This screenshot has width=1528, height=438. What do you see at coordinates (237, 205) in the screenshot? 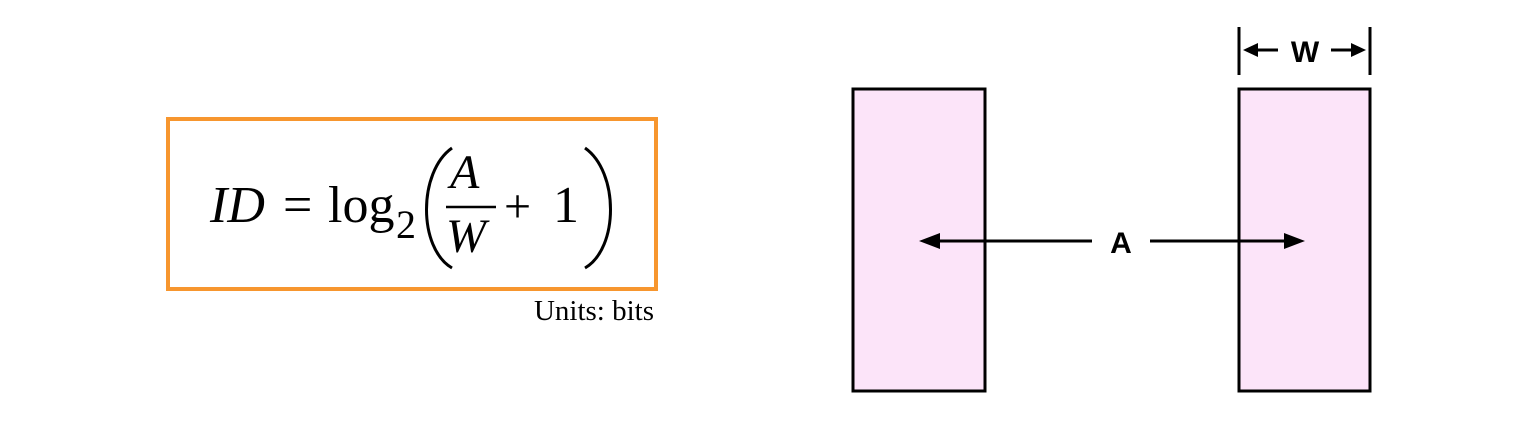
I see `formula-lhs: ID` at bounding box center [237, 205].